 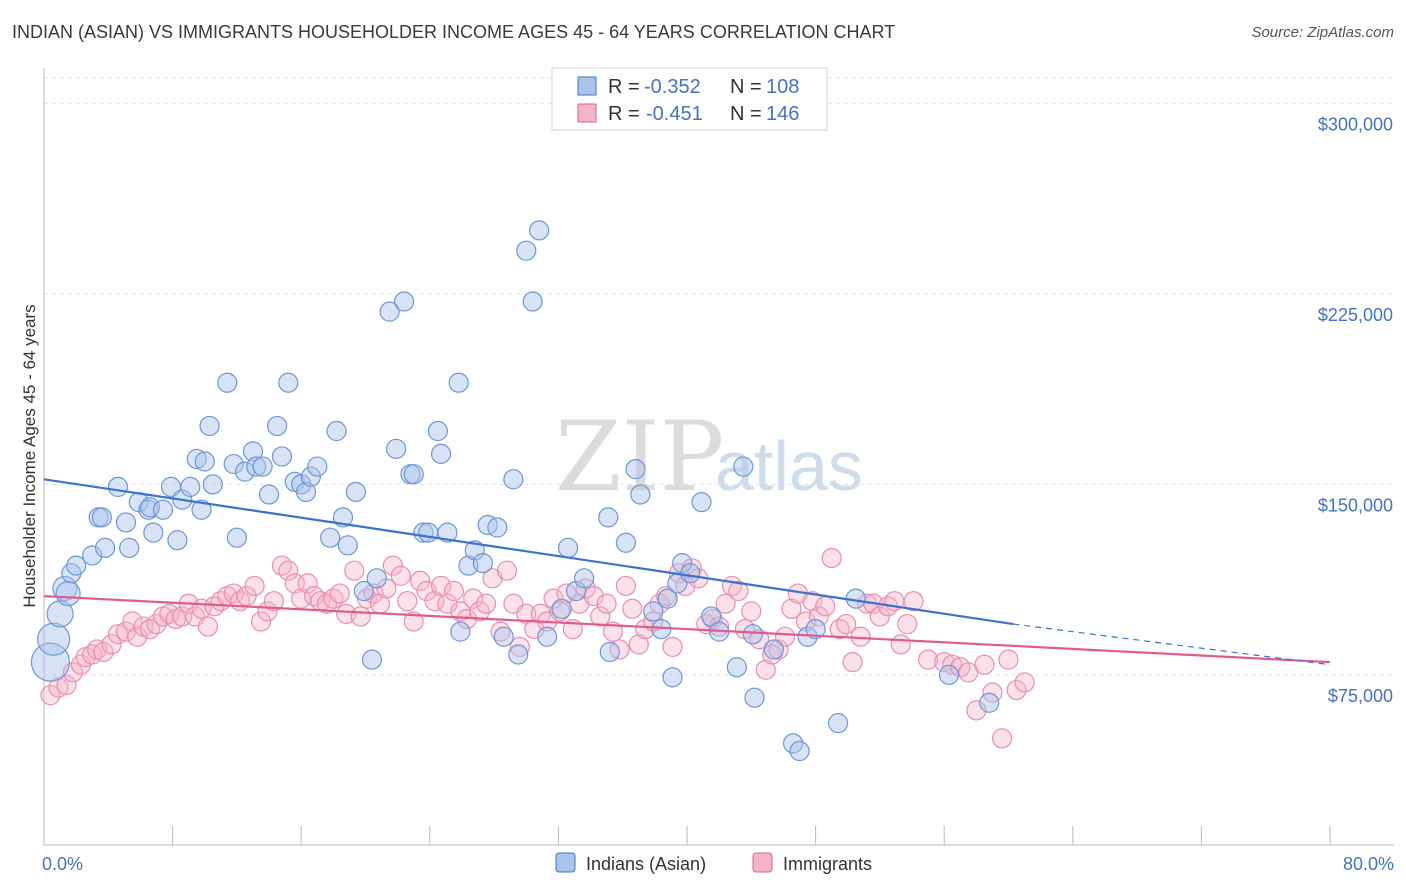 I want to click on legend: R = -0.352 N = 108 R = -0.451 N = 146, so click(x=689, y=99).